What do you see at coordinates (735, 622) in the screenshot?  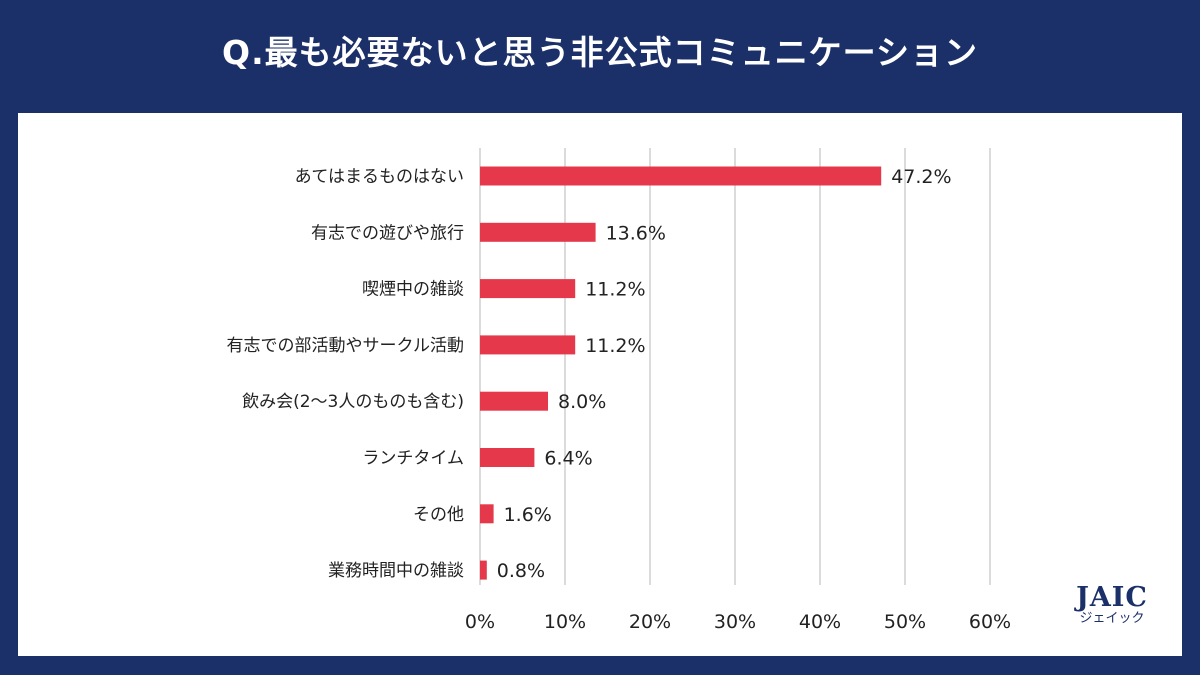 I see `x-tick-label: 30%` at bounding box center [735, 622].